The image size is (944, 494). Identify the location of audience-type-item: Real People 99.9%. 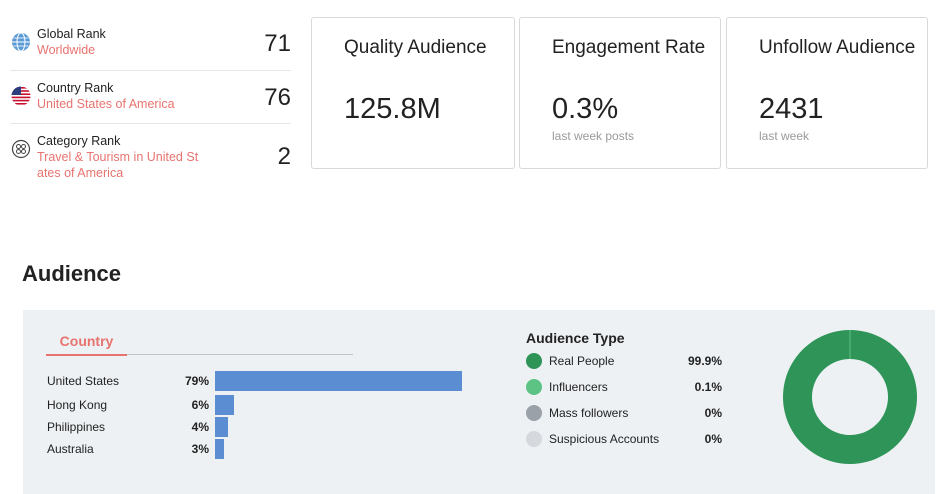
(624, 361).